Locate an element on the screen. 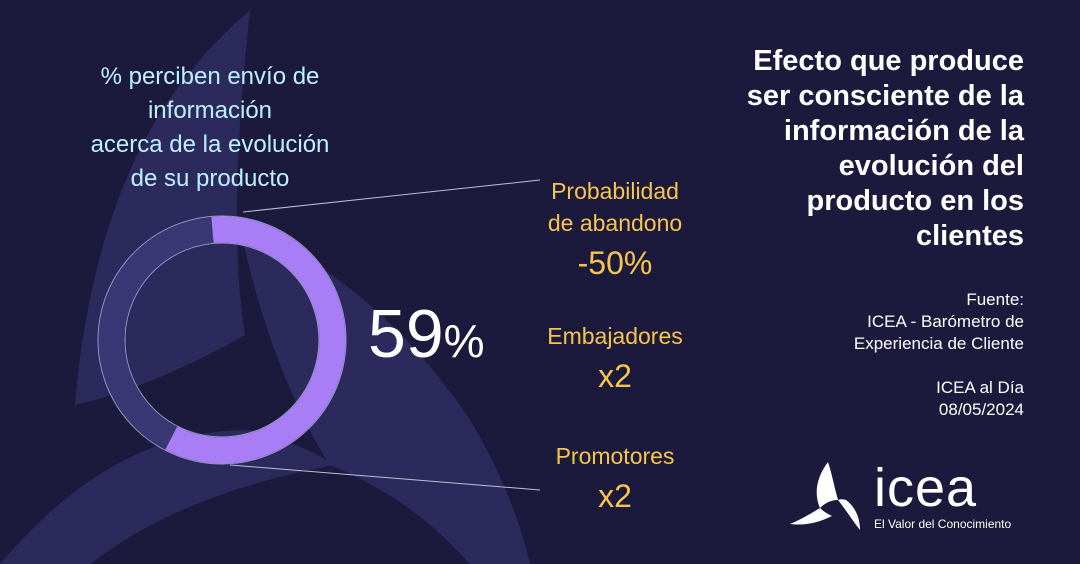 This screenshot has width=1080, height=564. stat-label-line: Promotores is located at coordinates (615, 456).